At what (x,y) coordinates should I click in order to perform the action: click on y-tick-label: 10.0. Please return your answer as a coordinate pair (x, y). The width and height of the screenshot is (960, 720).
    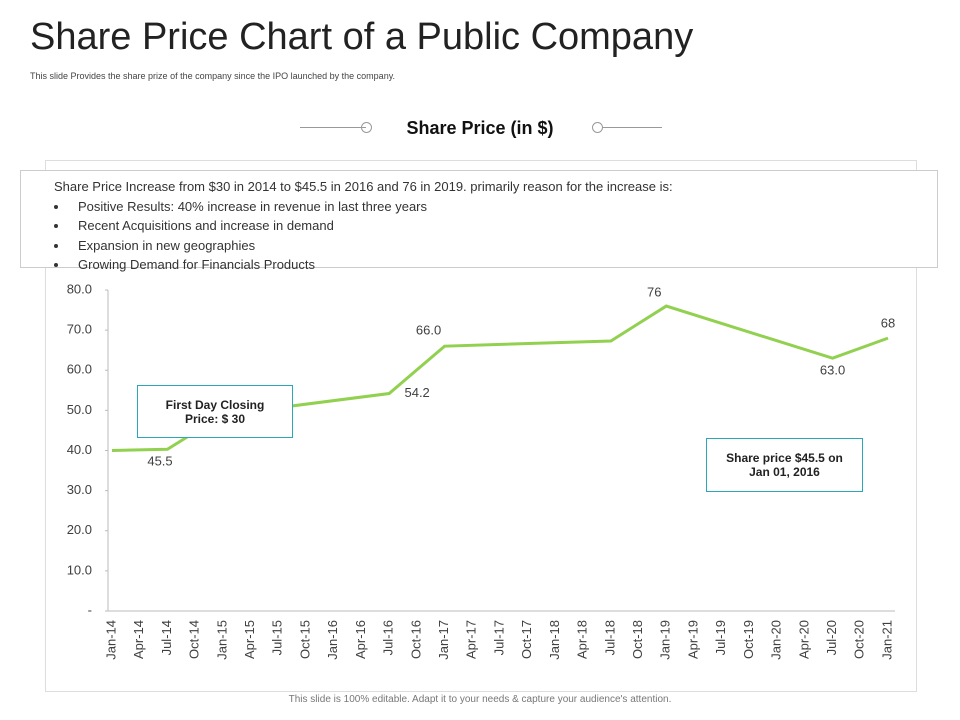
    Looking at the image, I should click on (79, 569).